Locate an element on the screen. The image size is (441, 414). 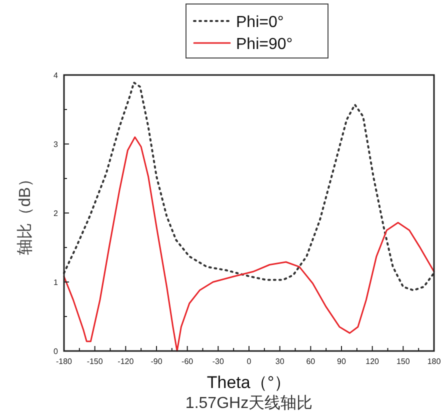
x-tick-label: -90 is located at coordinates (156, 361).